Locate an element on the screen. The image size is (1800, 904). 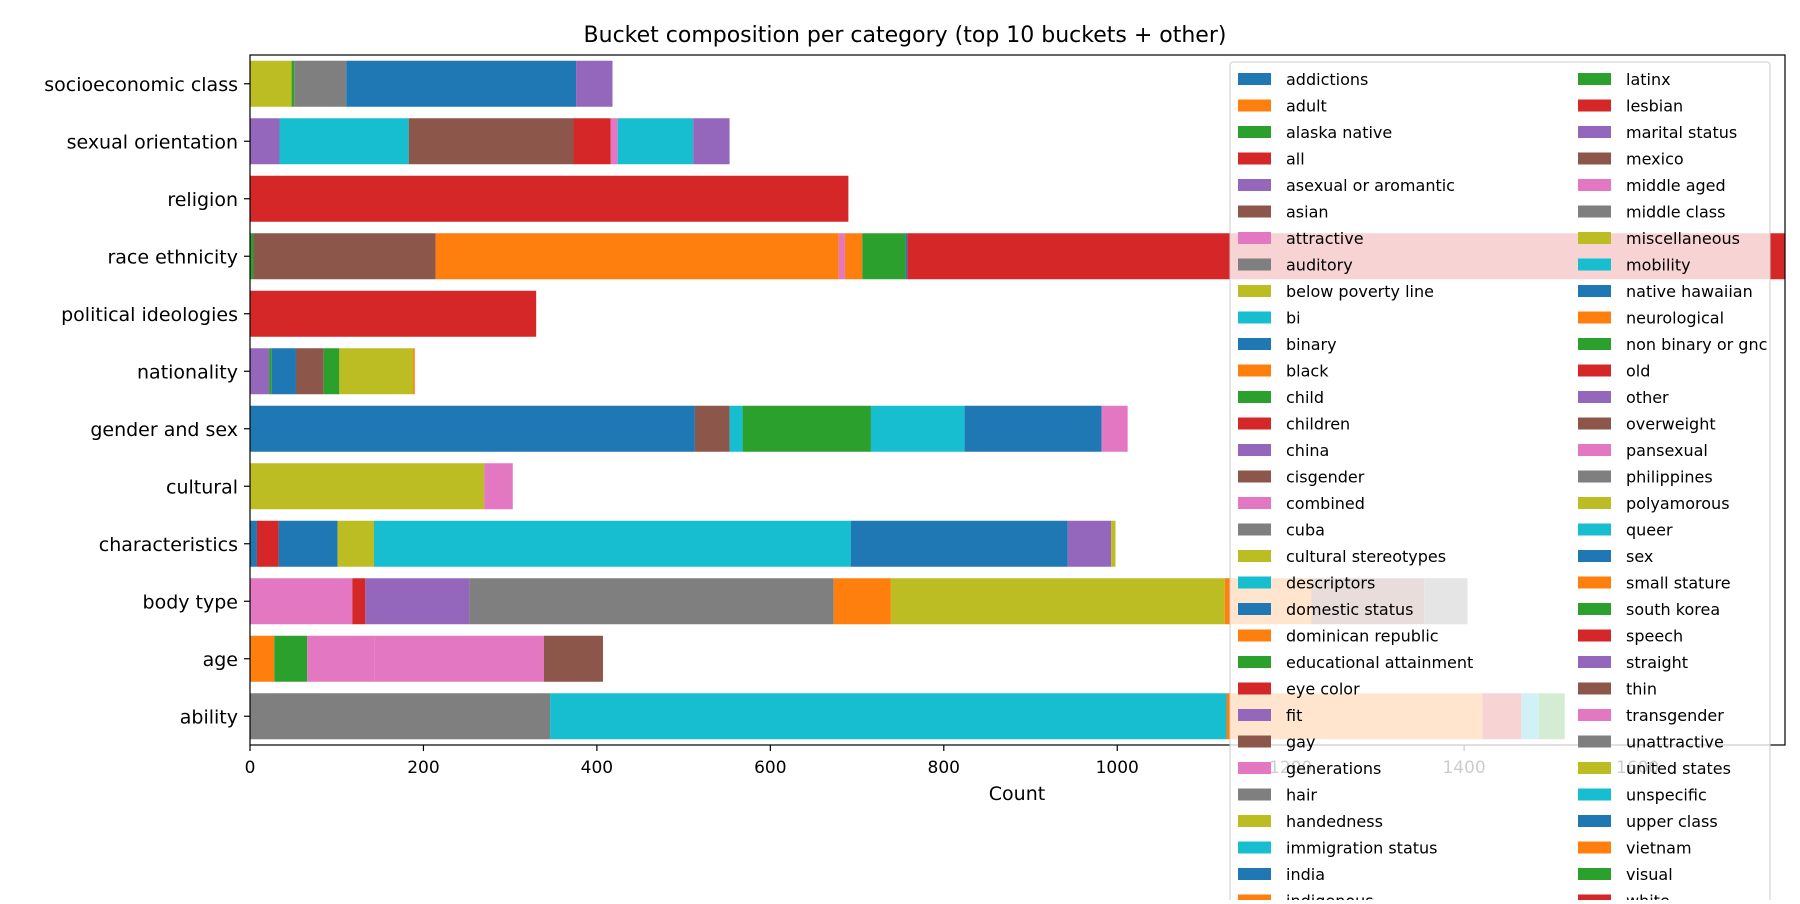
legend-label: descriptors is located at coordinates (1330, 583).